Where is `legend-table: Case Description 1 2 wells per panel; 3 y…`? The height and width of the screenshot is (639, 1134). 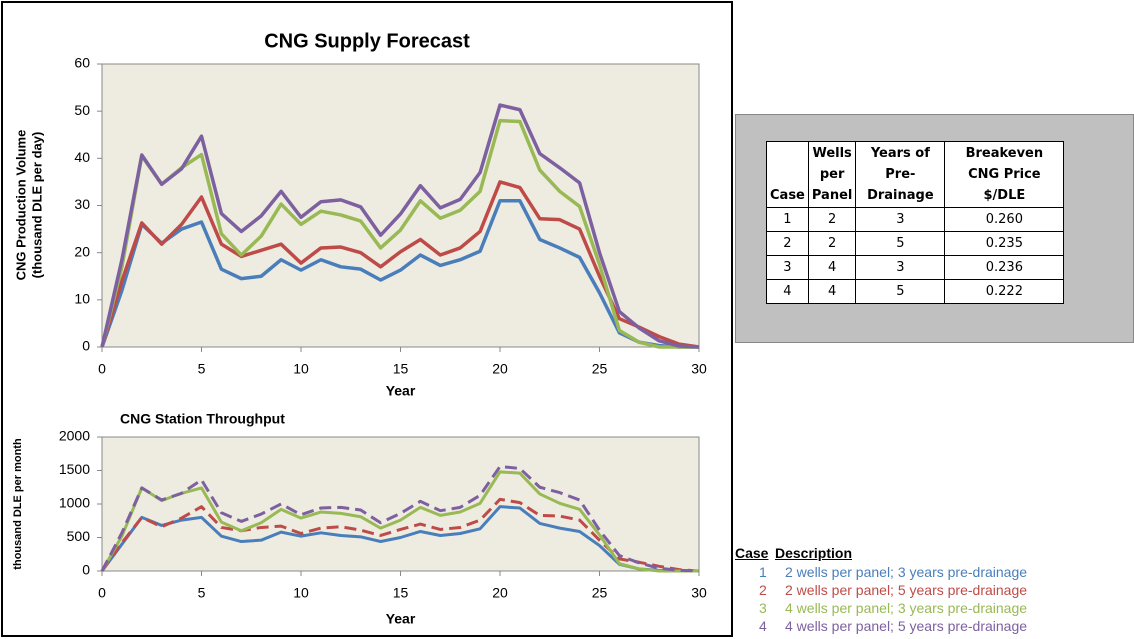 legend-table: Case Description 1 2 wells per panel; 3 y… is located at coordinates (934, 591).